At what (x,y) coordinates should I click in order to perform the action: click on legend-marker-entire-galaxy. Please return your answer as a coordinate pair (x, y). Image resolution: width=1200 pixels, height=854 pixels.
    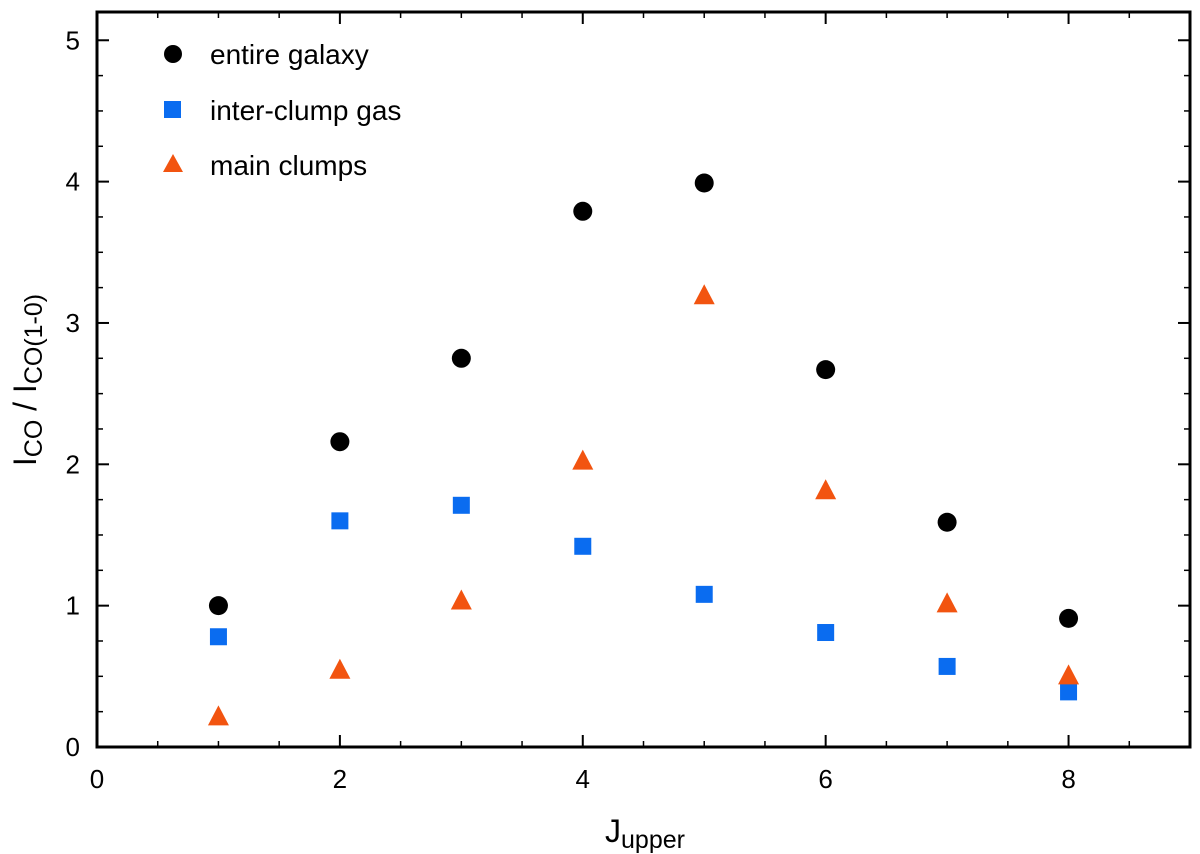
    Looking at the image, I should click on (173, 54).